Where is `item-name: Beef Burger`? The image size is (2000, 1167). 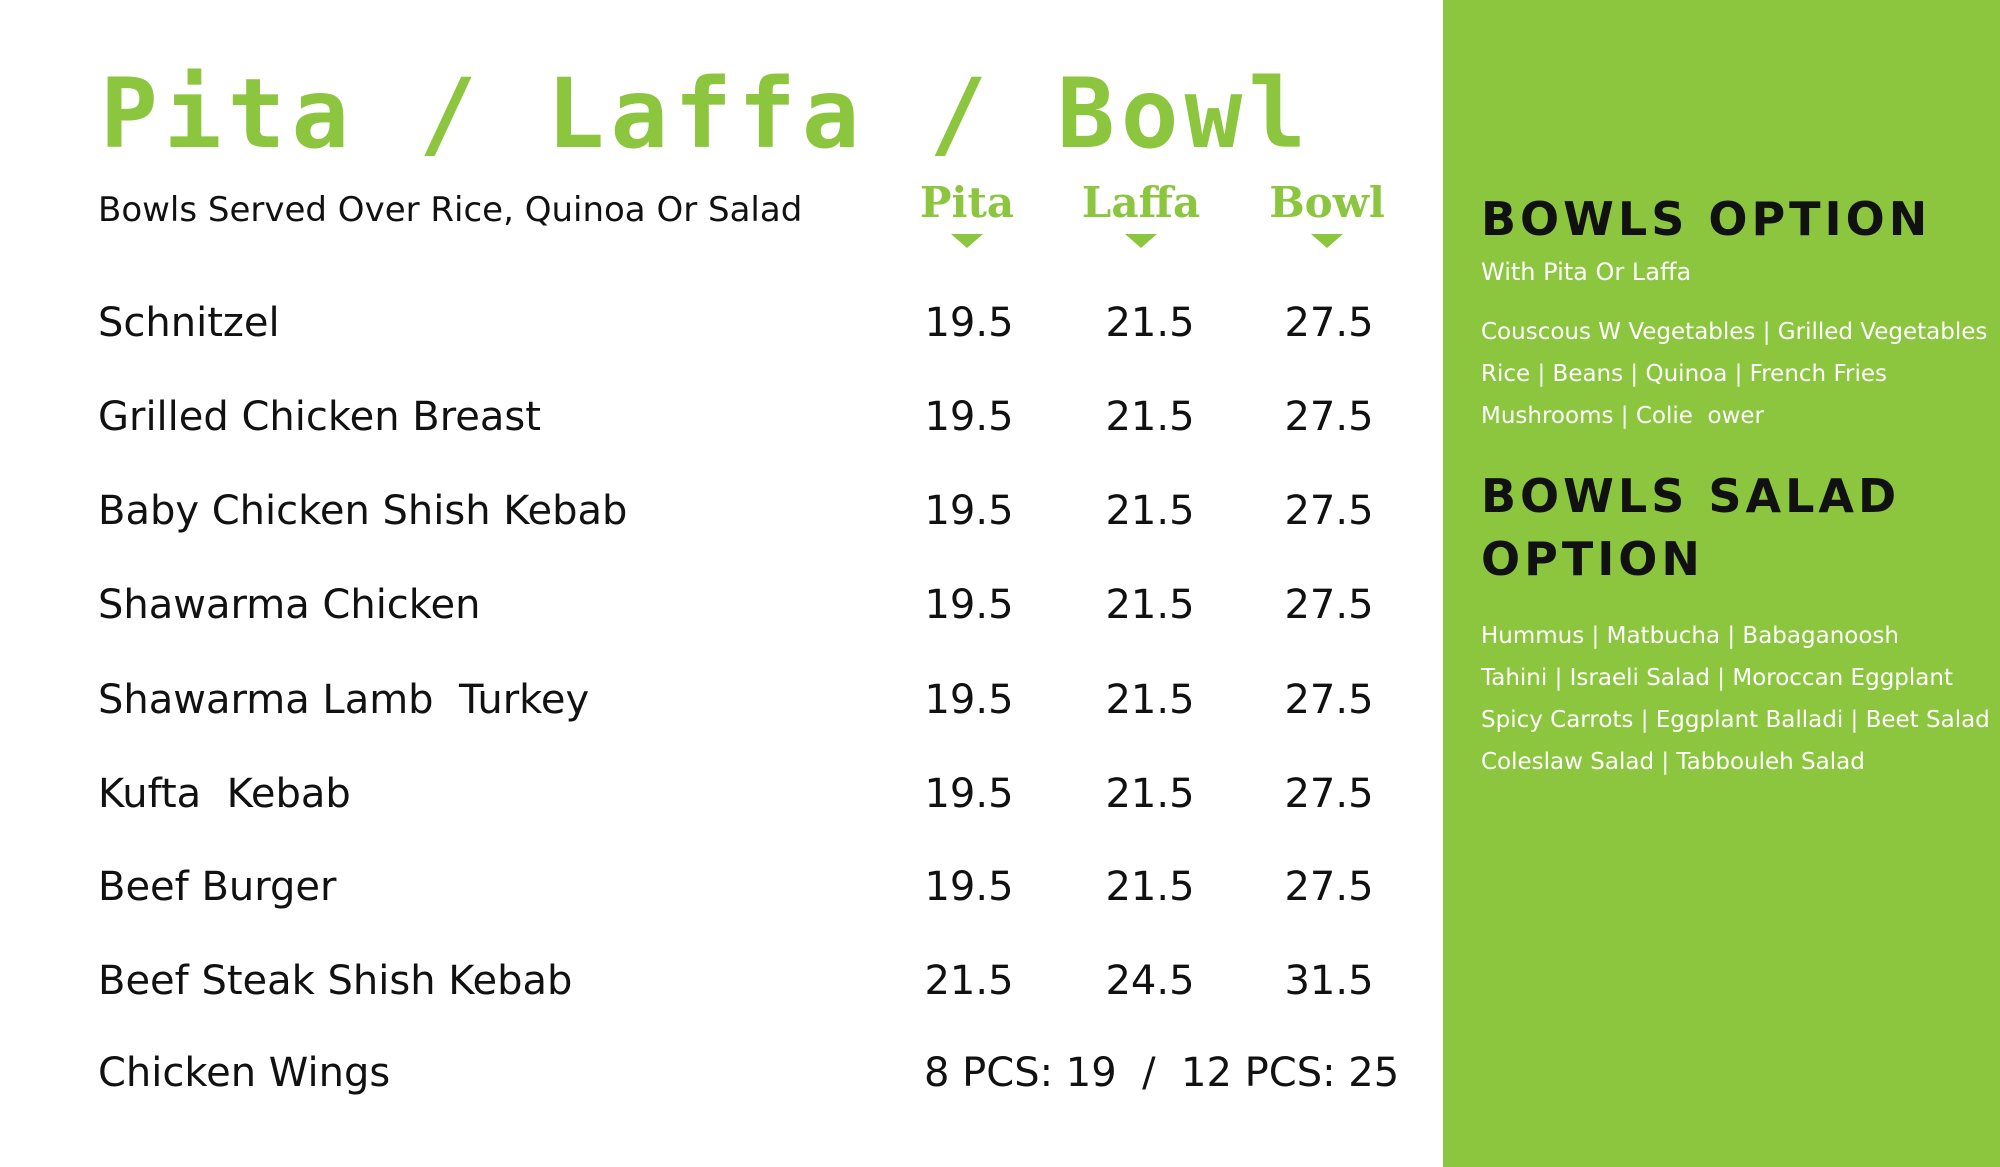 item-name: Beef Burger is located at coordinates (217, 887).